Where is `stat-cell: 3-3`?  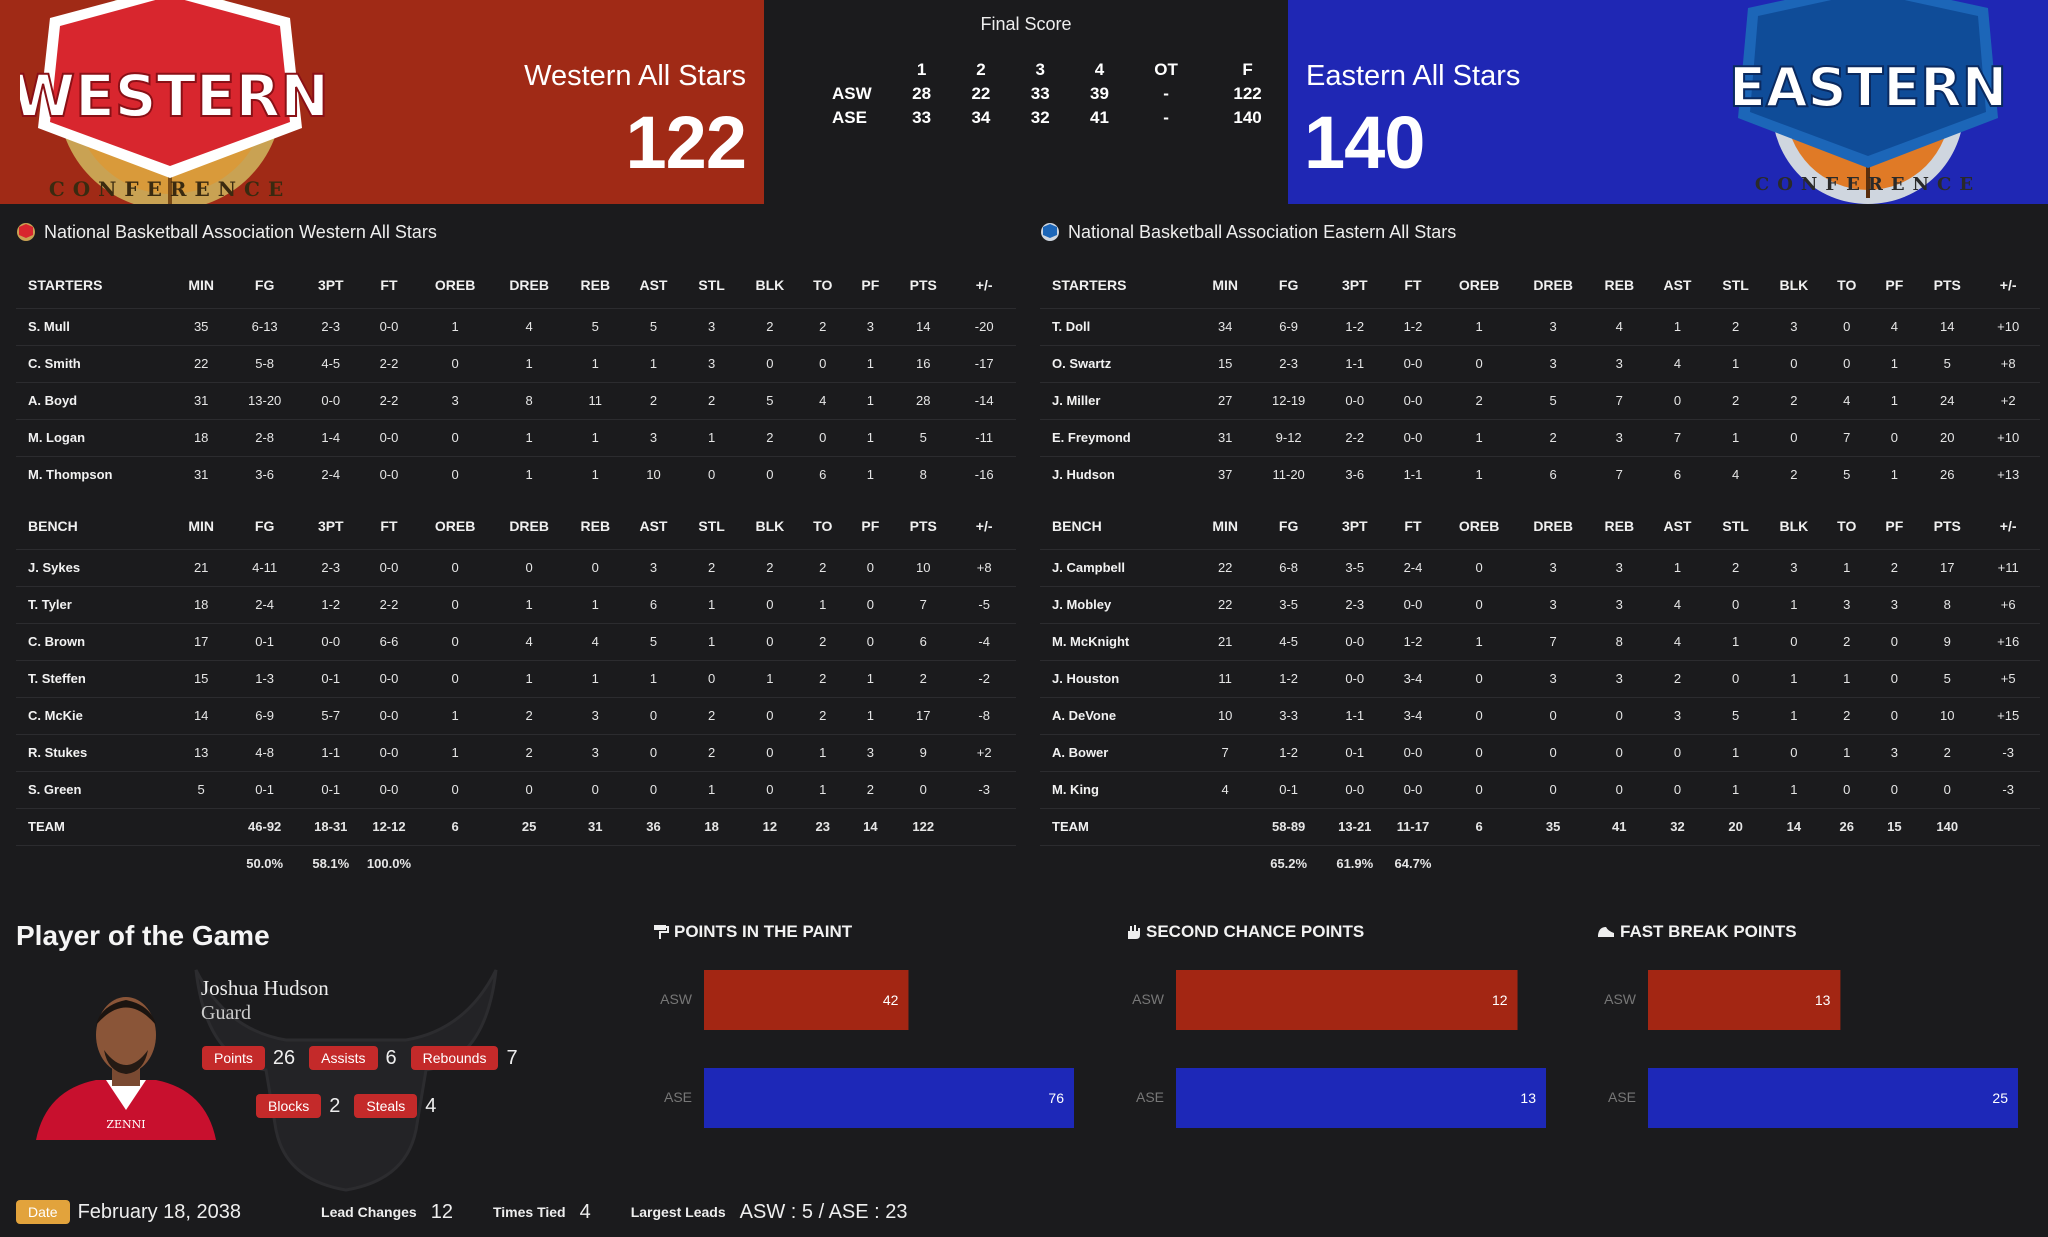
stat-cell: 3-3 is located at coordinates (1288, 715).